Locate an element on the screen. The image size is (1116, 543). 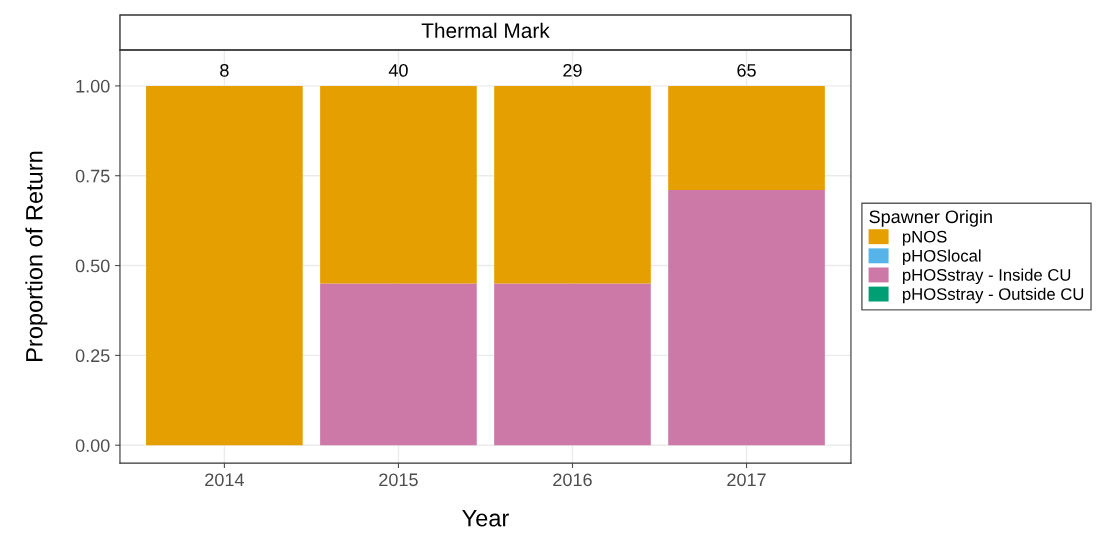
x-axis-title: Year is located at coordinates (485, 518).